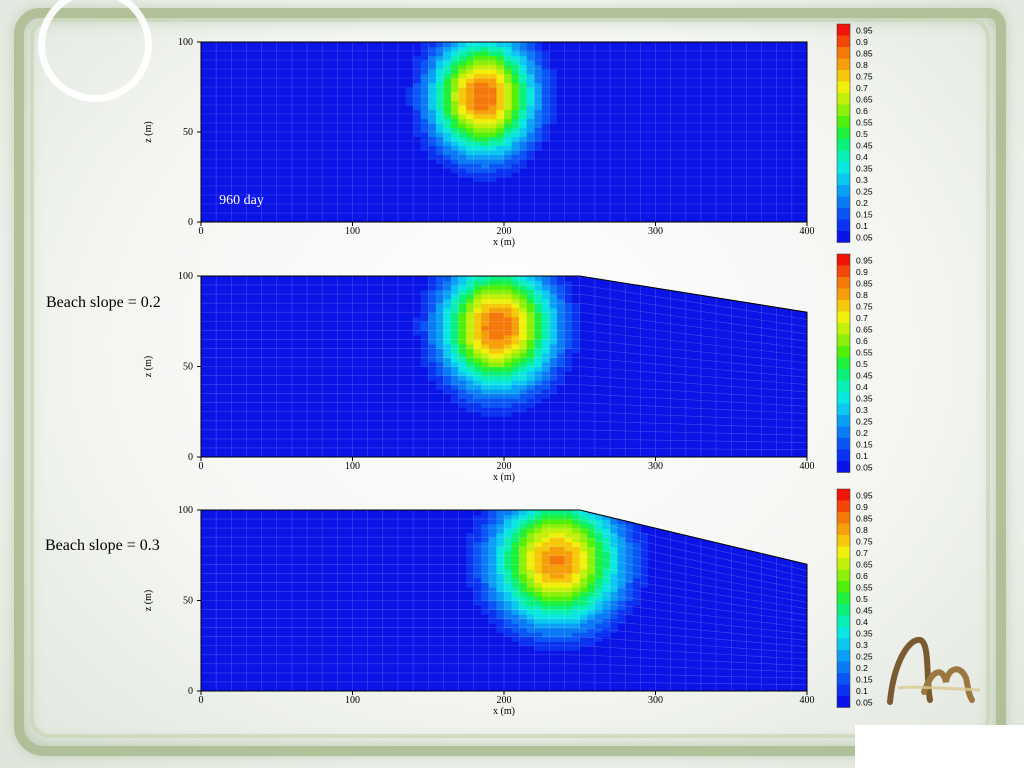  I want to click on x-tick-label: 400, so click(807, 700).